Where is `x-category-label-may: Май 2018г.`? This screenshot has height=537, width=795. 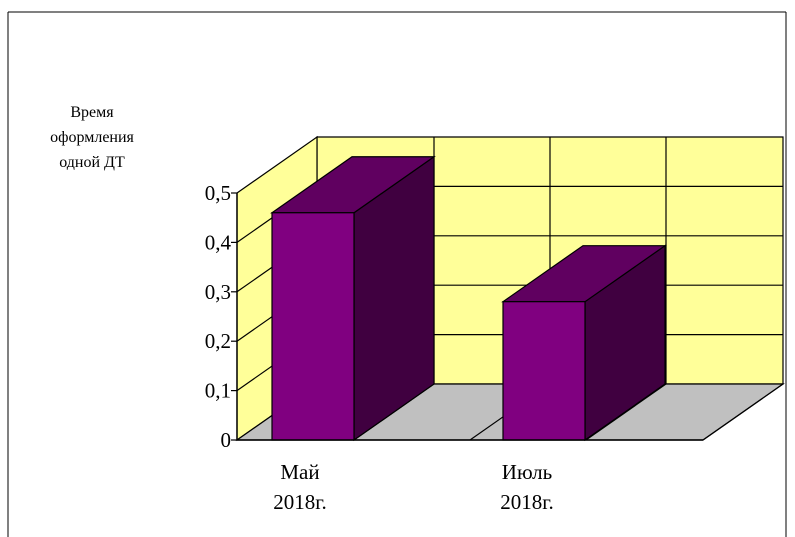 x-category-label-may: Май 2018г. is located at coordinates (300, 487).